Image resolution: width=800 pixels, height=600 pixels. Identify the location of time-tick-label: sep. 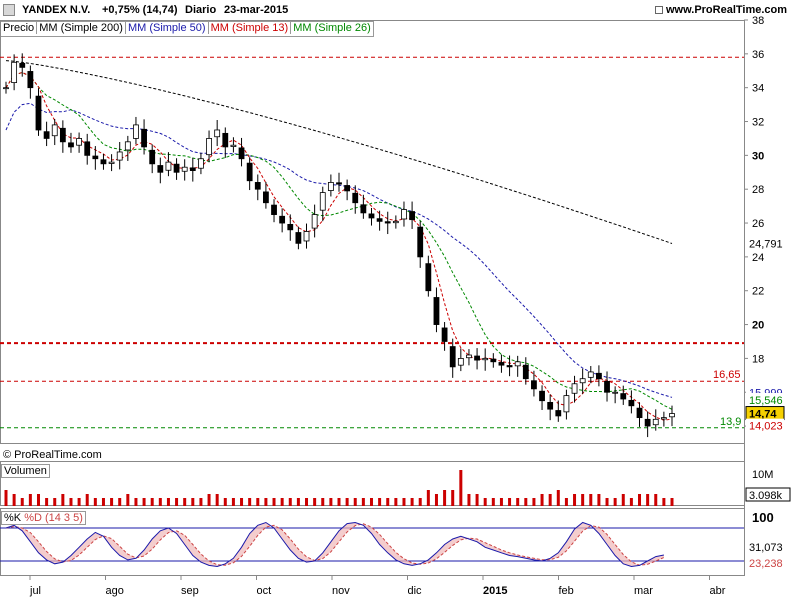
(190, 591).